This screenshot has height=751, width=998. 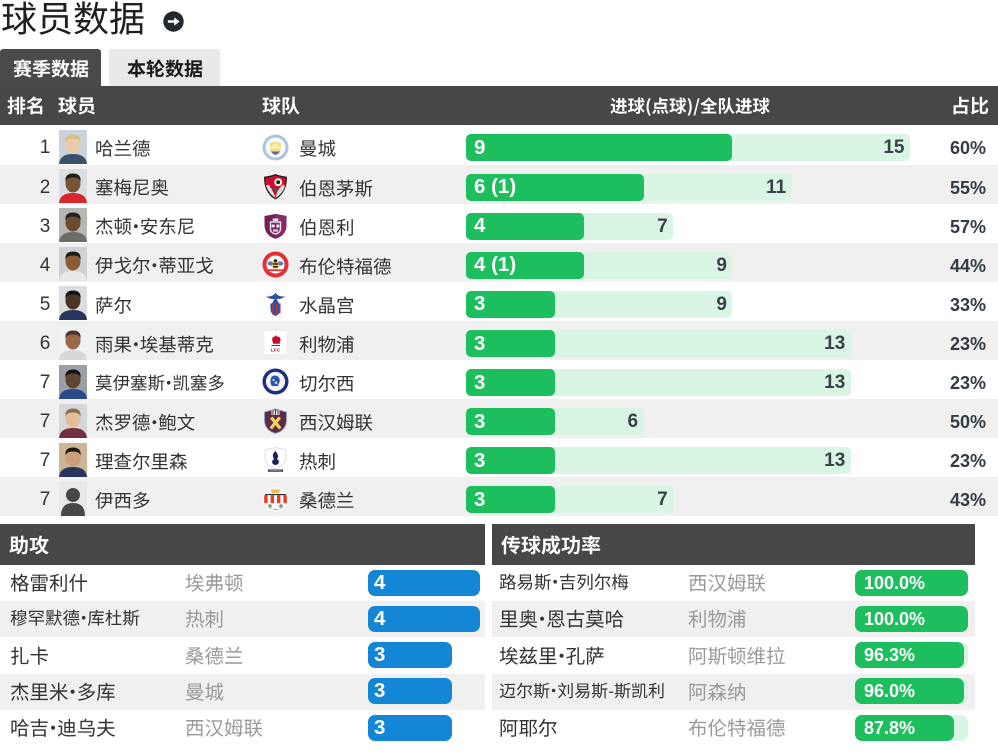 What do you see at coordinates (276, 351) in the screenshot?
I see `svg-text: LFC` at bounding box center [276, 351].